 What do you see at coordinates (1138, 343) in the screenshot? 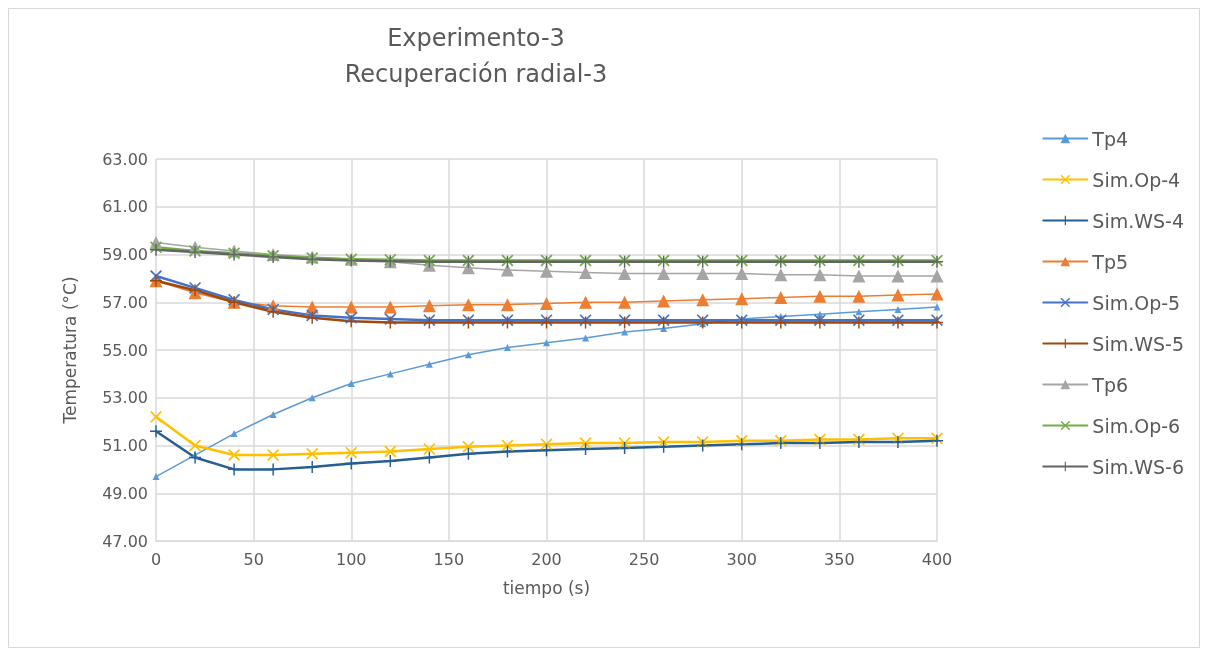
I see `legend-label: Sim.WS-5` at bounding box center [1138, 343].